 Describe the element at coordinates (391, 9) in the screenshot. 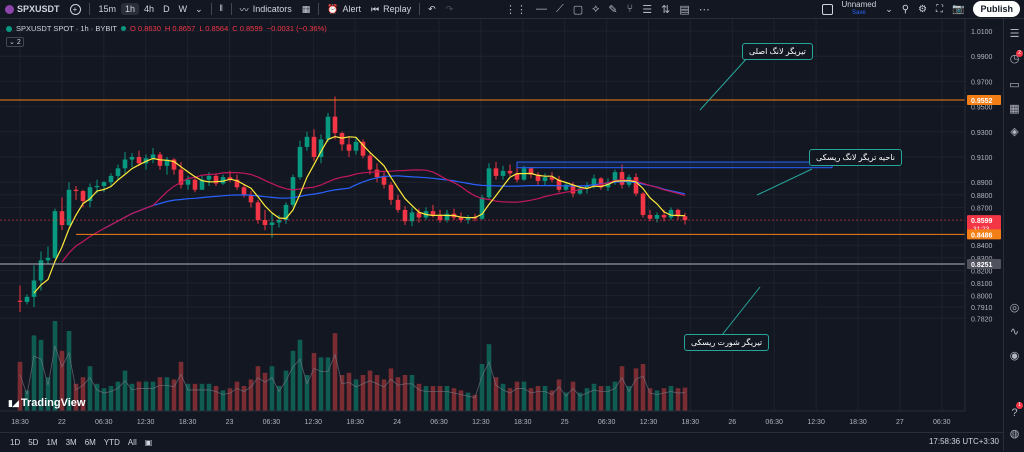

I see `replay-button: ⏮ Replay` at that location.